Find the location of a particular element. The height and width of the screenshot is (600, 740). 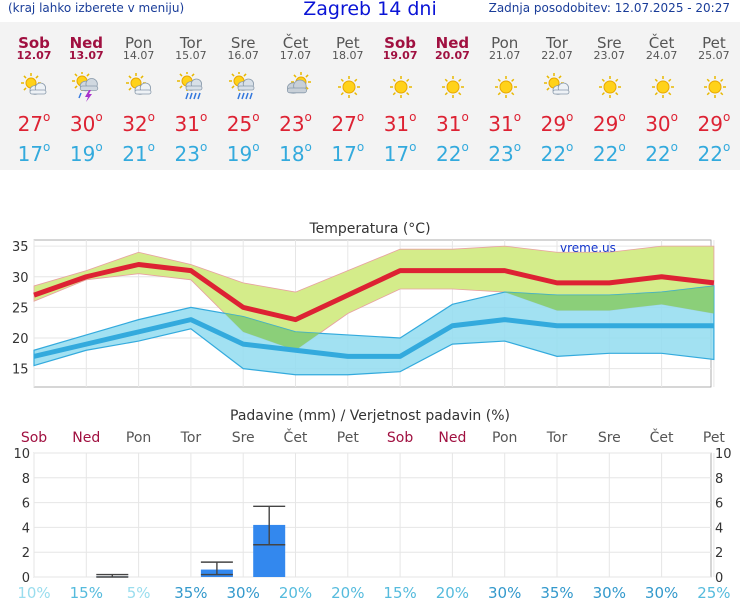

max-temp-line is located at coordinates (374, 292).